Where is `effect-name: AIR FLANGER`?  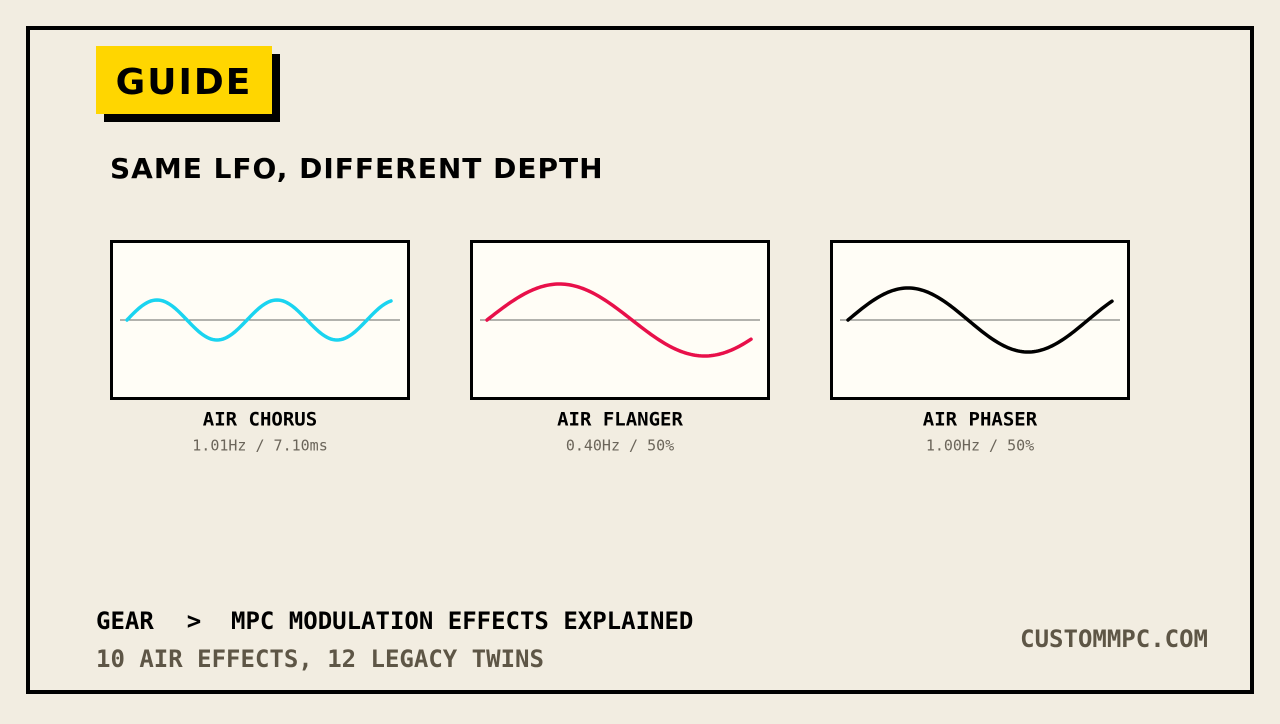
effect-name: AIR FLANGER is located at coordinates (620, 420).